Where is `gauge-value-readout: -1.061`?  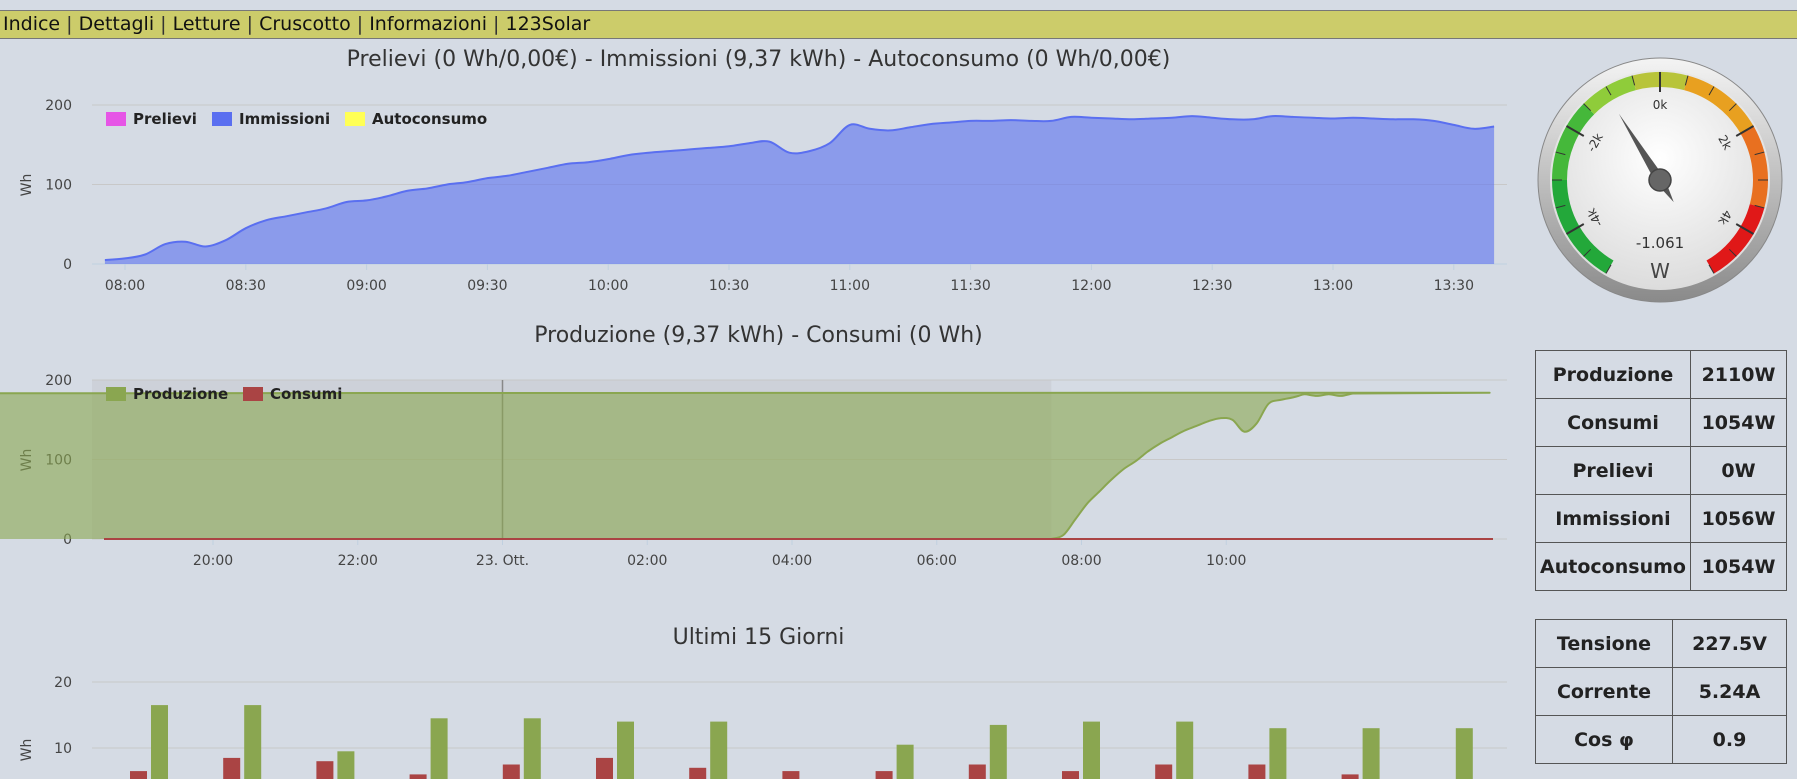
gauge-value-readout: -1.061 is located at coordinates (1660, 243).